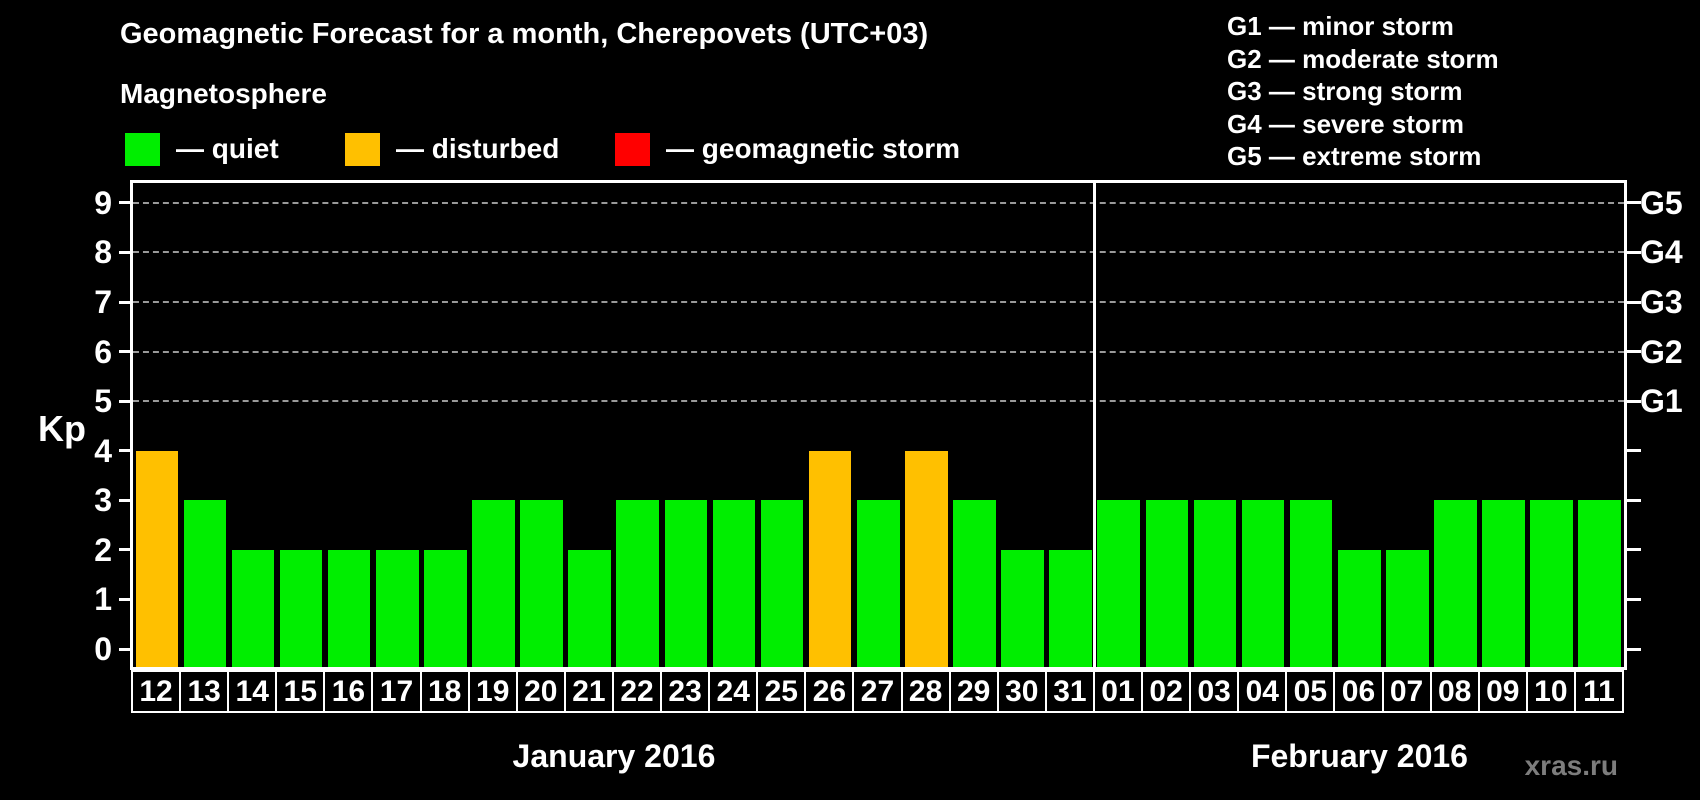  Describe the element at coordinates (478, 148) in the screenshot. I see `legend-label: — disturbed` at that location.